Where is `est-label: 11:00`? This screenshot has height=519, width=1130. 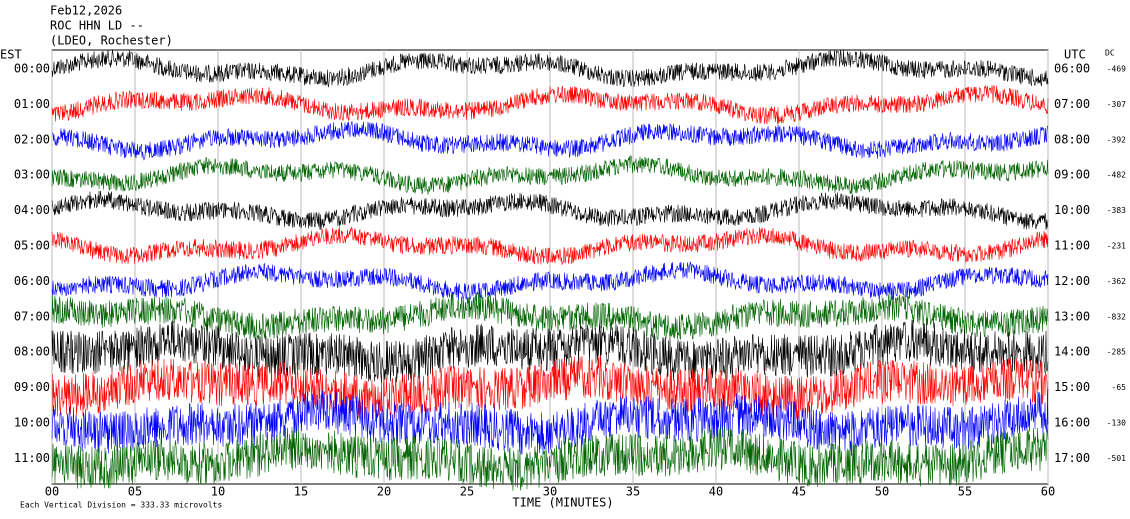
est-label: 11:00 is located at coordinates (32, 458).